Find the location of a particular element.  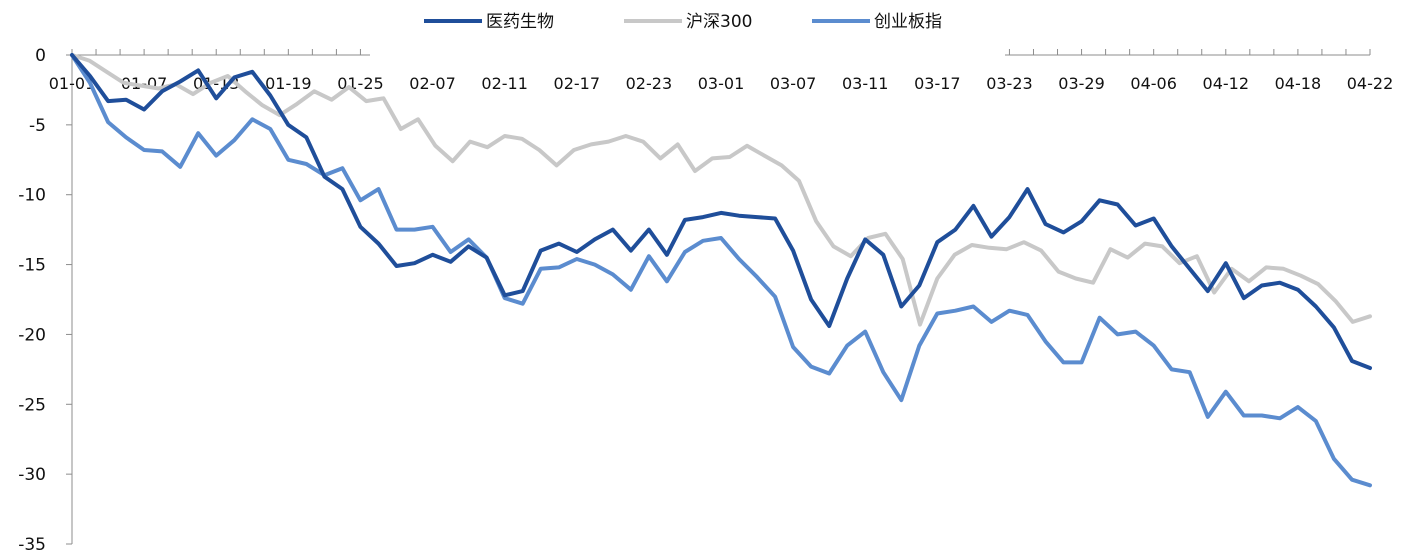

x-tick-label: 03-07 is located at coordinates (793, 83).